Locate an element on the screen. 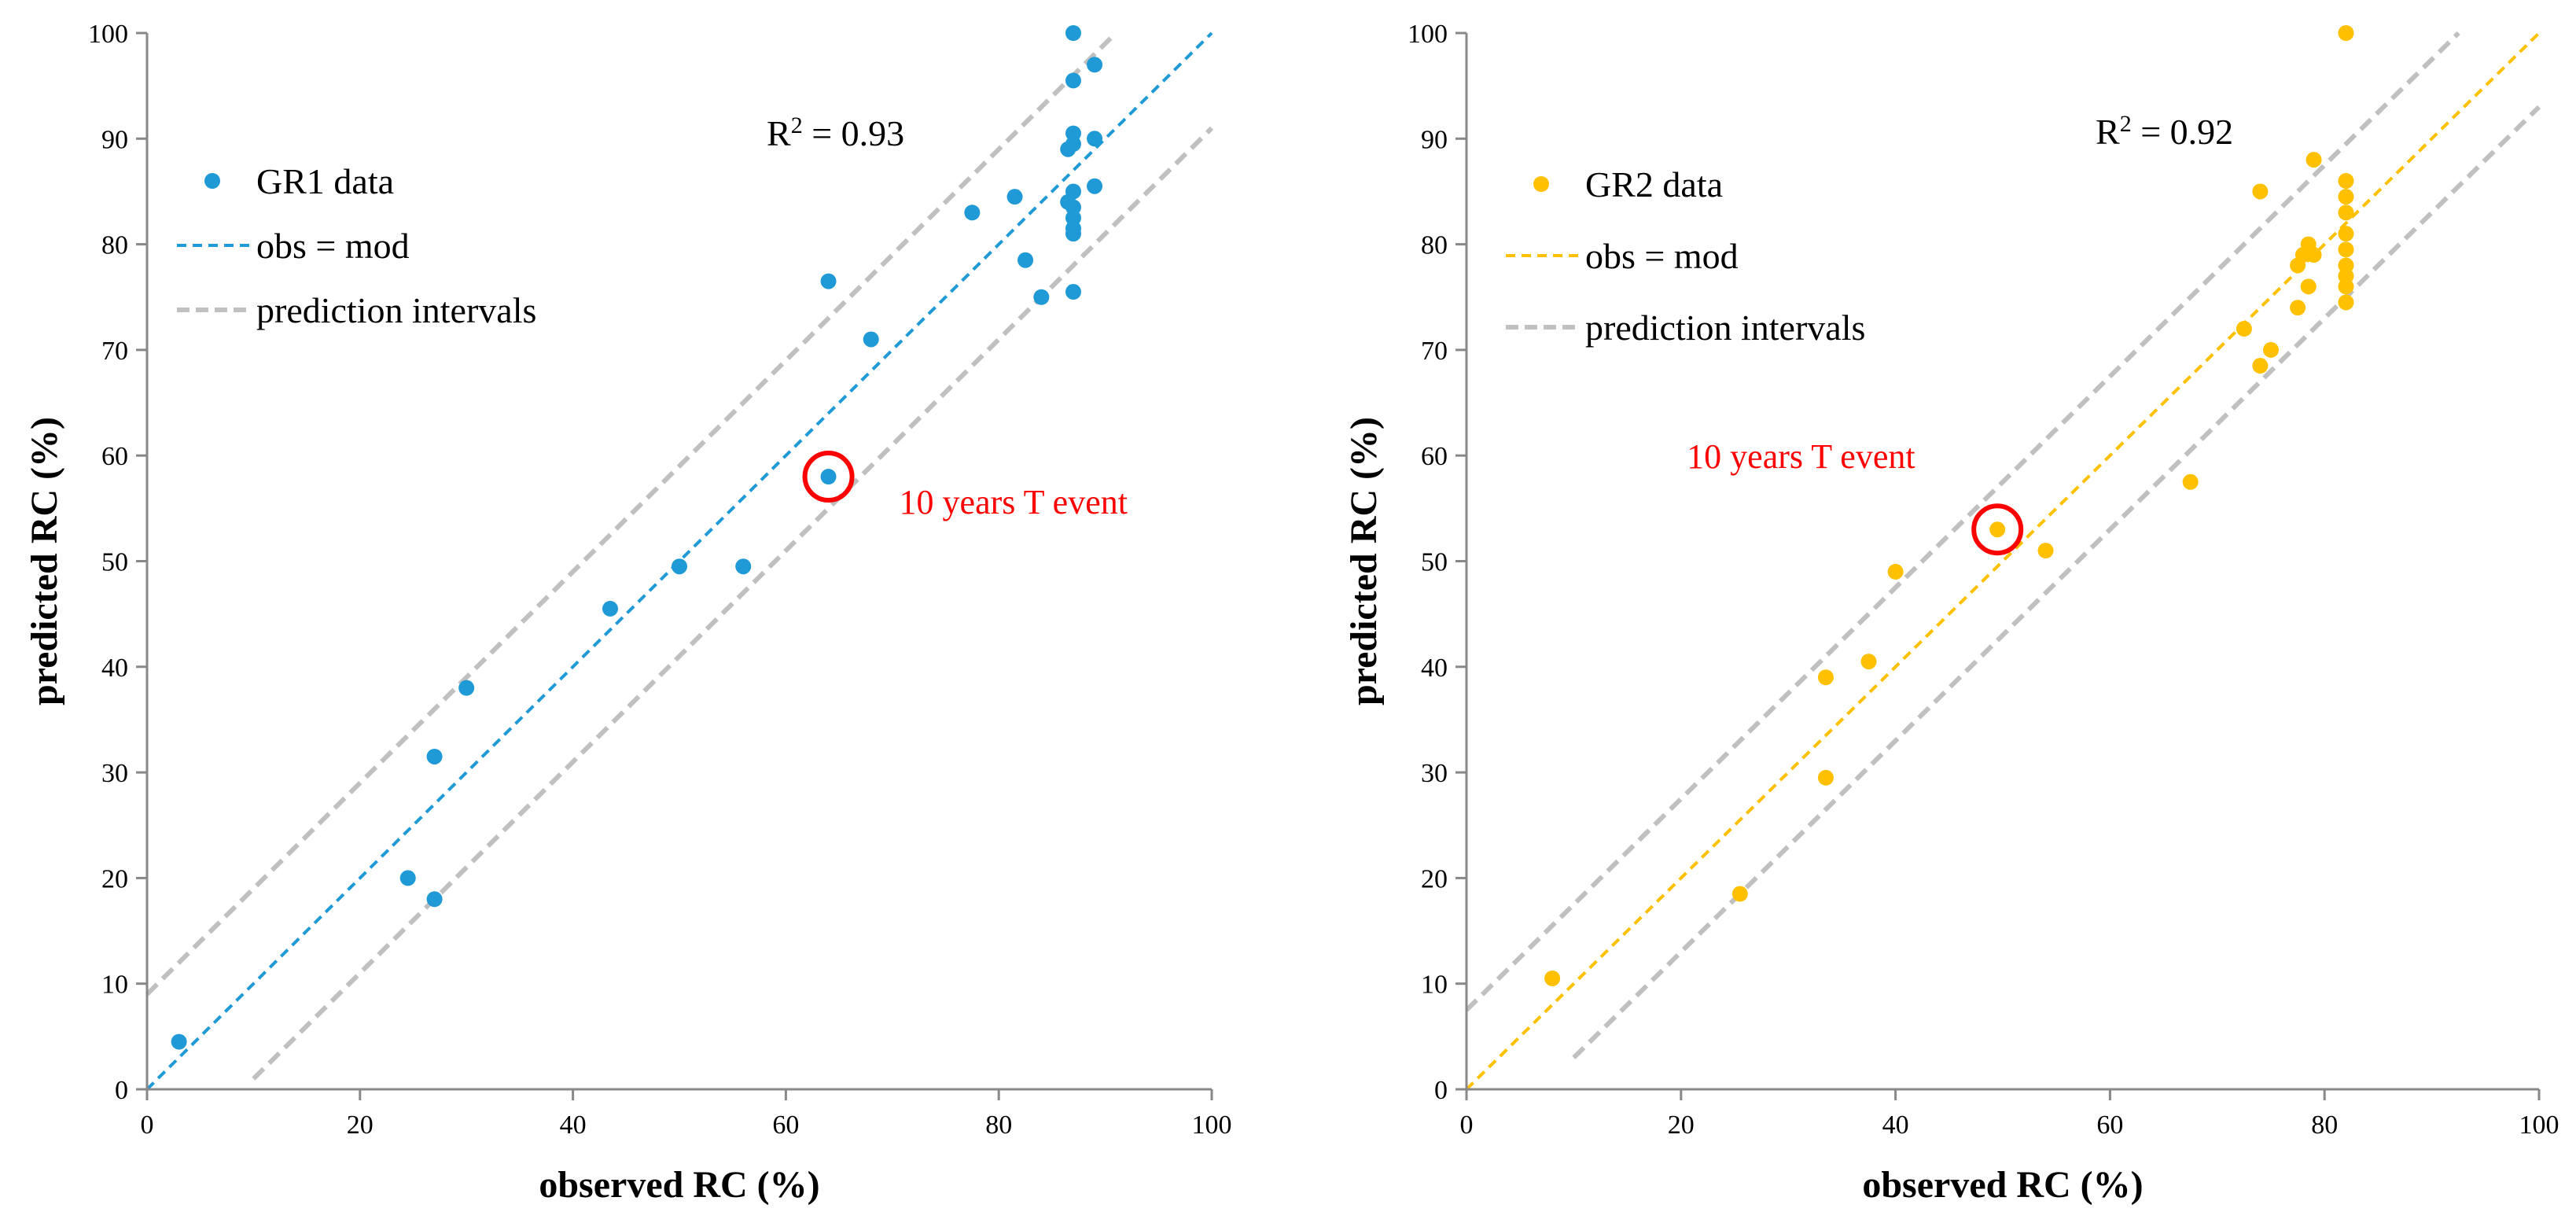  y-tick-label: 60 is located at coordinates (1434, 456).